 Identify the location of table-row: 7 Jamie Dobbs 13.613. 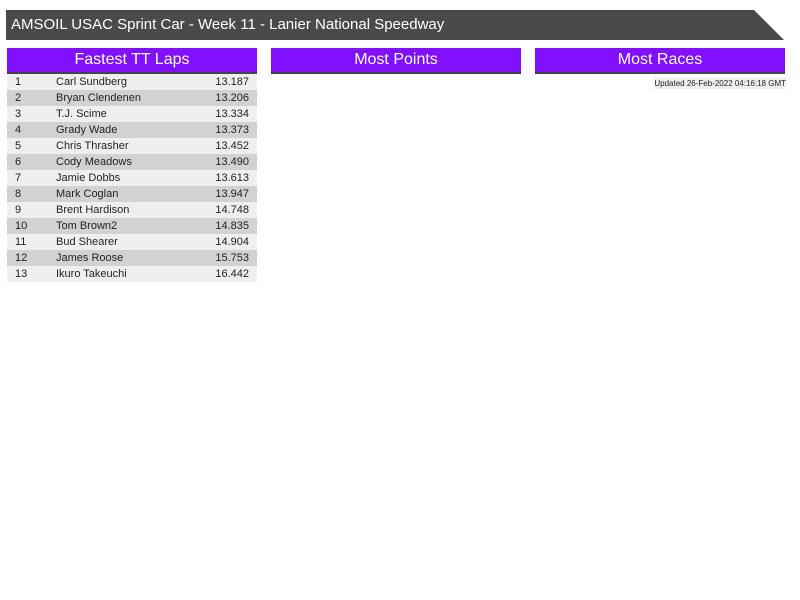
(132, 178).